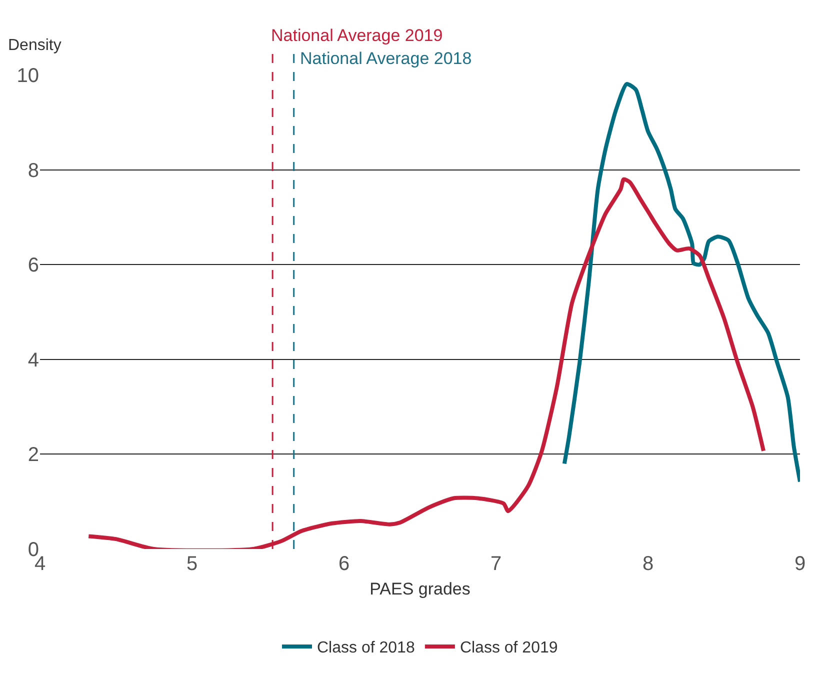 The image size is (818, 675). What do you see at coordinates (27, 76) in the screenshot?
I see `y-tick-label: 10` at bounding box center [27, 76].